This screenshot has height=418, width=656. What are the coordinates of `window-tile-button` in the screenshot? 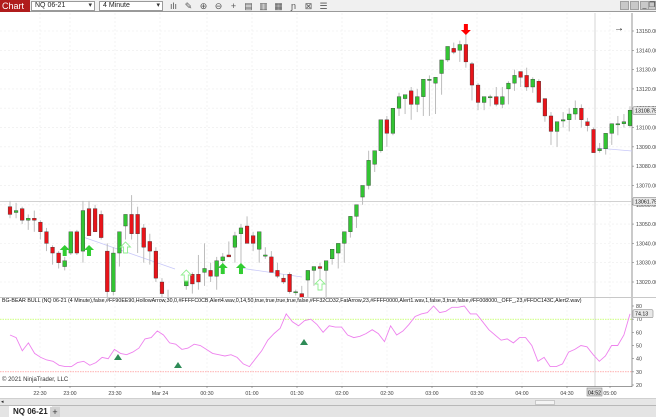 It's located at (624, 5).